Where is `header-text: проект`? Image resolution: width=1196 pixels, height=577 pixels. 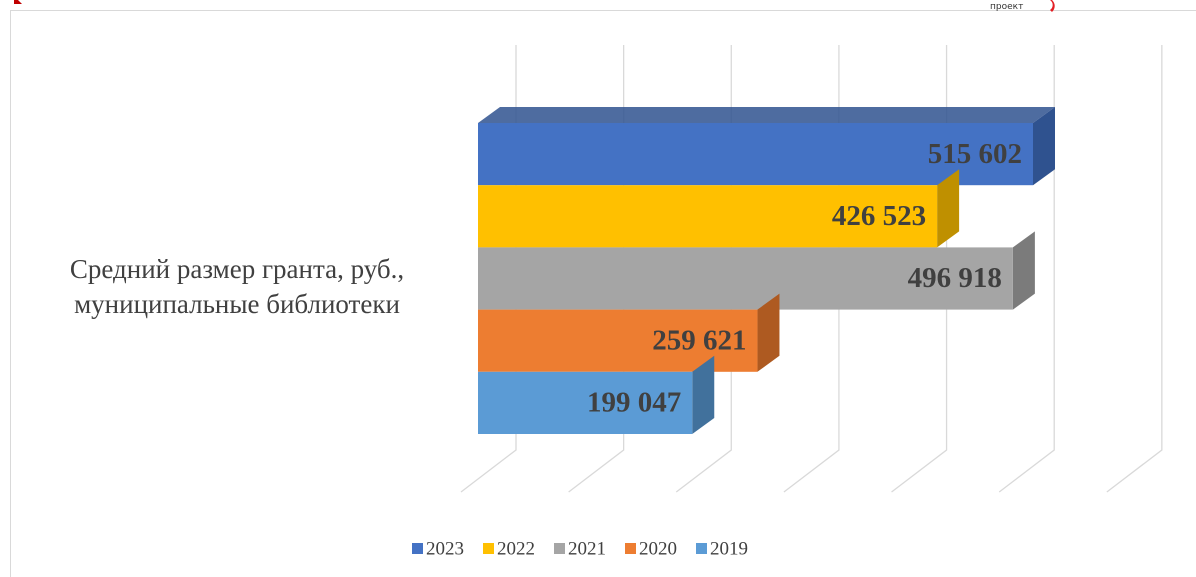
header-text: проект is located at coordinates (1006, 7).